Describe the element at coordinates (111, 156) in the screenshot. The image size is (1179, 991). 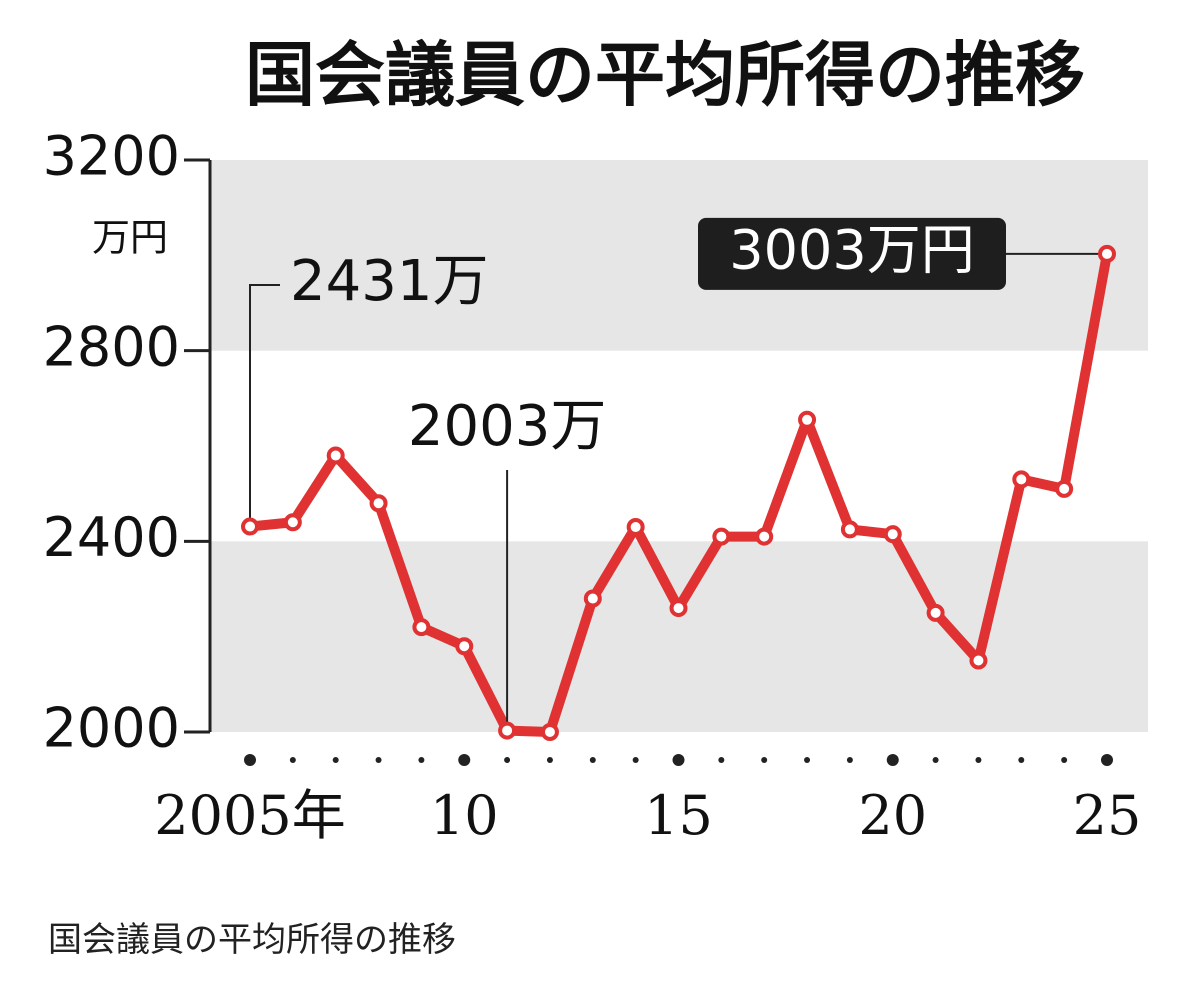
I see `y-tick-label: 3200` at that location.